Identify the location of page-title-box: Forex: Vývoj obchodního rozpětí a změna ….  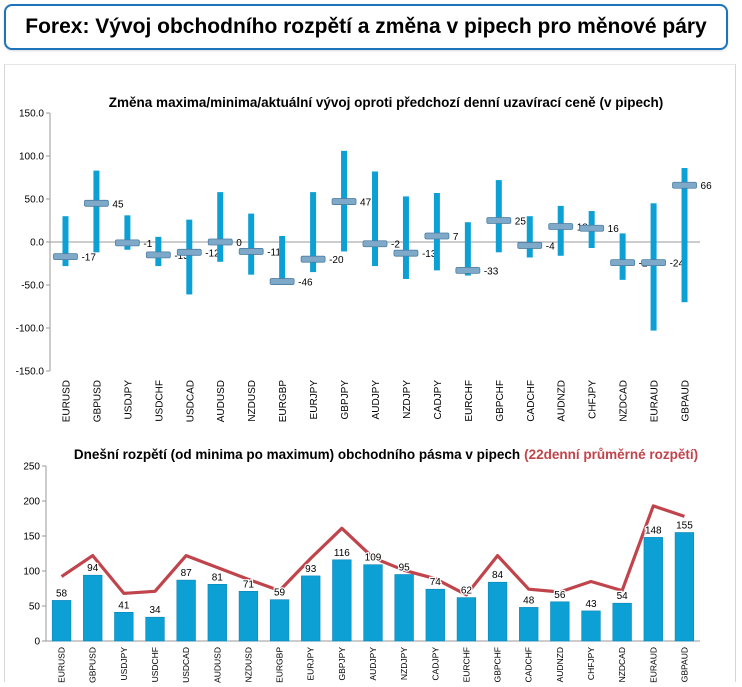
(366, 27).